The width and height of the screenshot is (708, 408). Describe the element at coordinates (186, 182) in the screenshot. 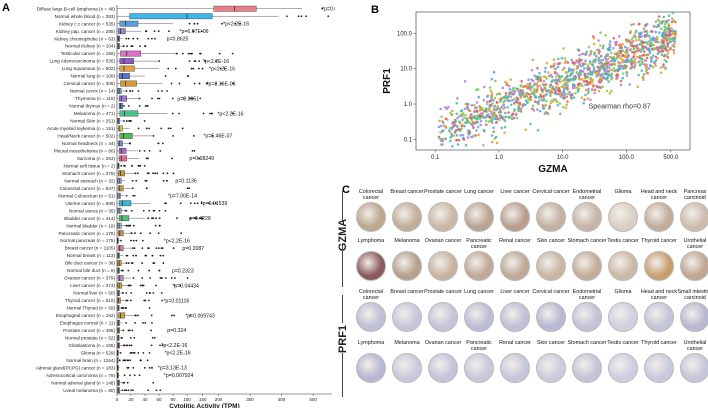

I see `p-value-label: p=0.1136` at that location.